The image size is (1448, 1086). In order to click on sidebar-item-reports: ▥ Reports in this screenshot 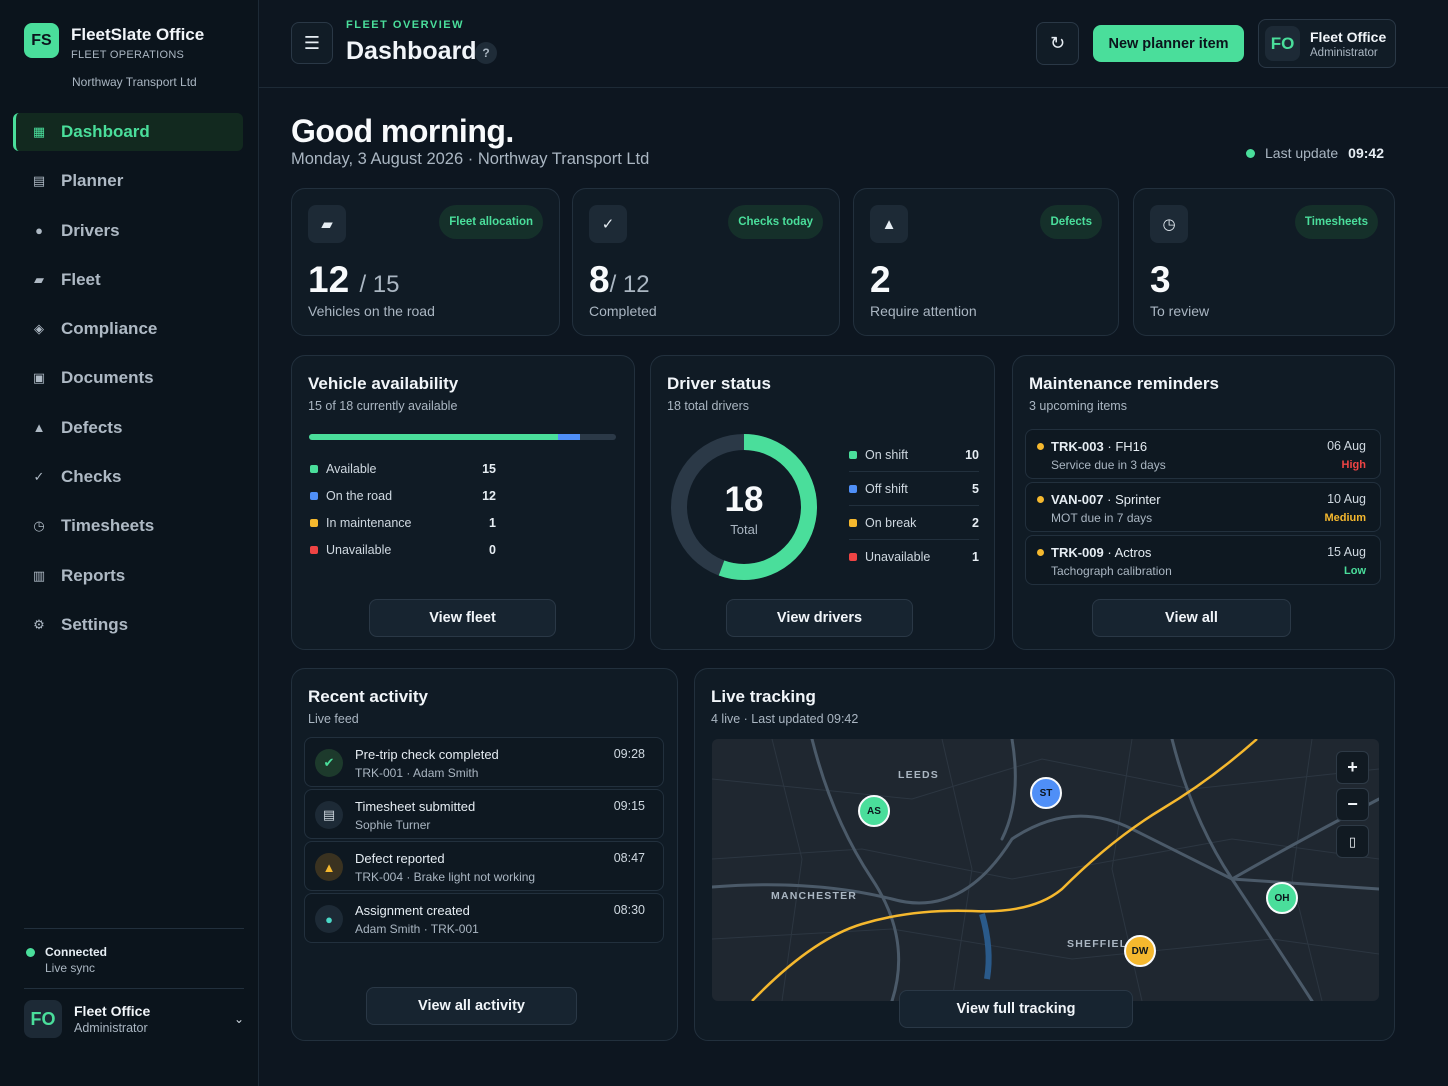, I will do `click(128, 576)`.